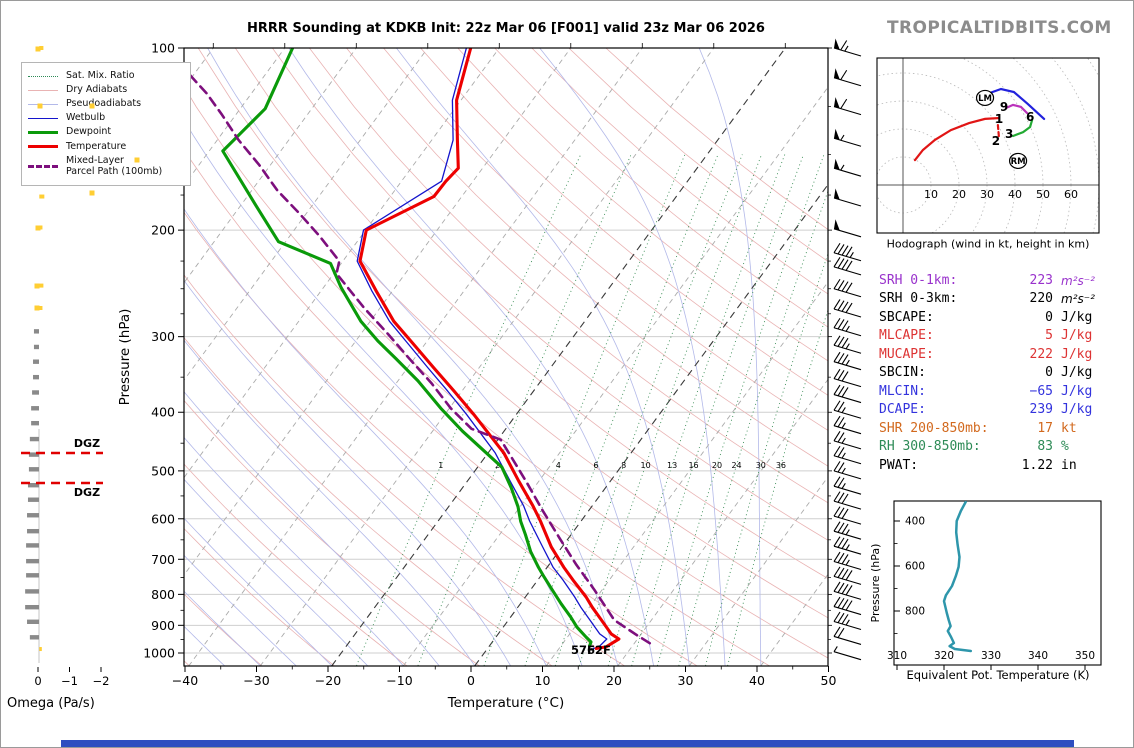  What do you see at coordinates (761, 465) in the screenshot?
I see `mixing-ratio-label: 30` at bounding box center [761, 465].